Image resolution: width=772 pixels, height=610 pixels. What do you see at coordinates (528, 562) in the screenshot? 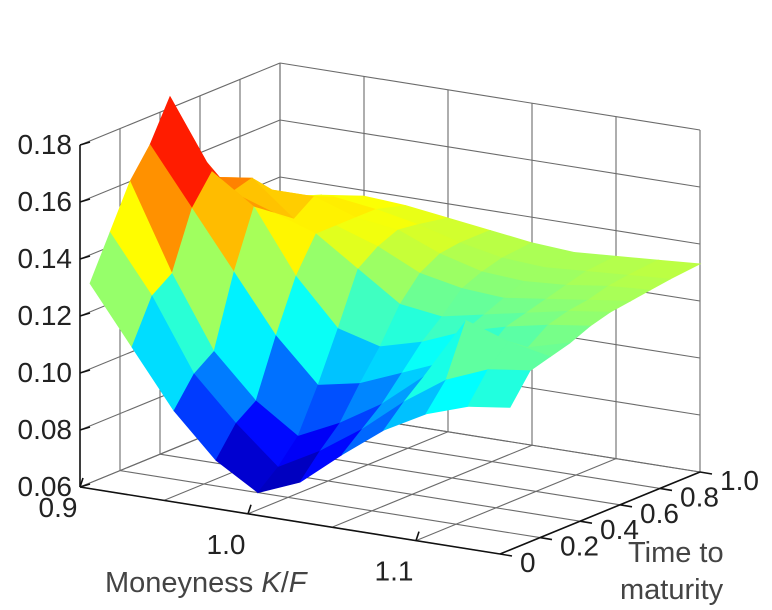
I see `y-tick-label: 0` at bounding box center [528, 562].